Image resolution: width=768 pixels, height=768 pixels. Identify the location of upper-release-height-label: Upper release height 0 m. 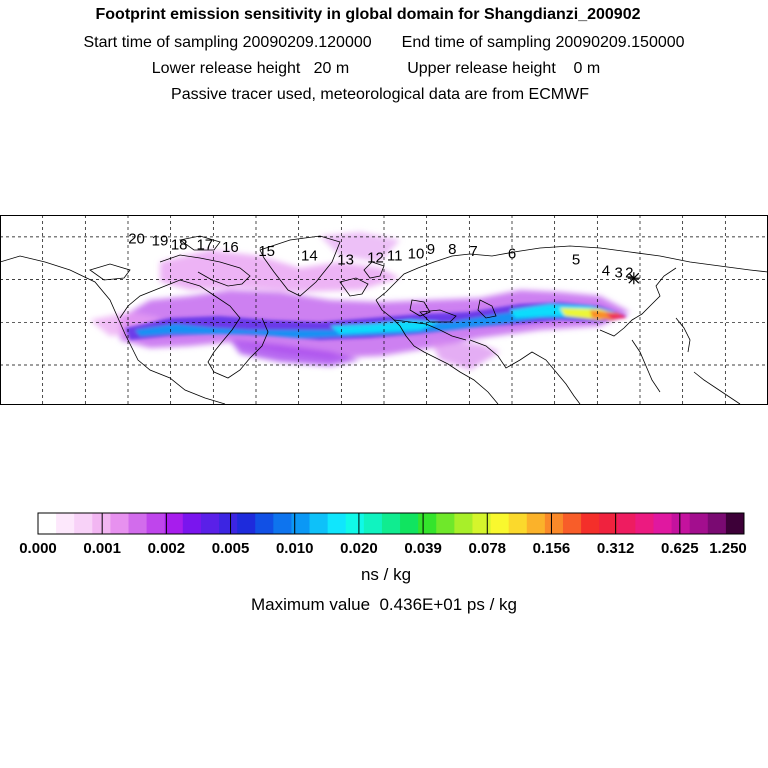
(504, 68).